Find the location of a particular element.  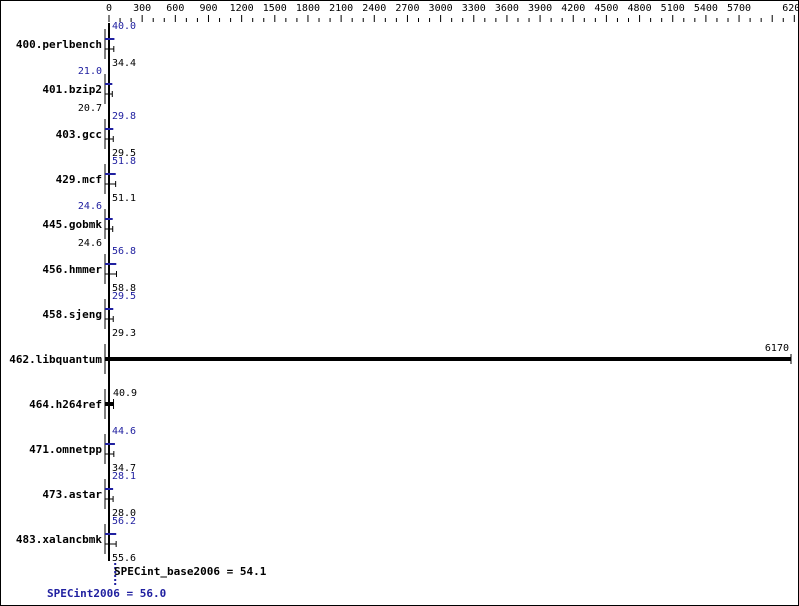

category-label: 464.h264ref is located at coordinates (65, 404).